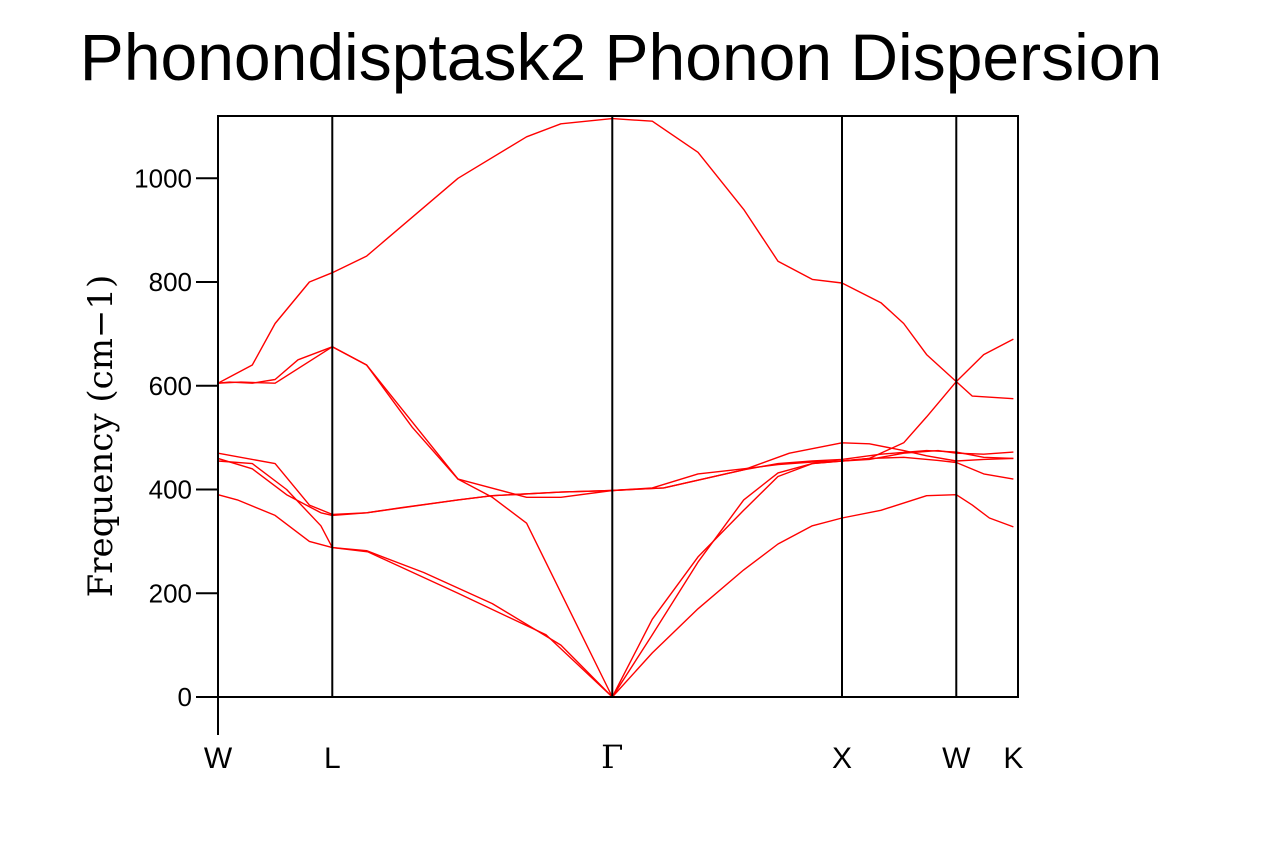  I want to click on y-tick-label: 200, so click(170, 593).